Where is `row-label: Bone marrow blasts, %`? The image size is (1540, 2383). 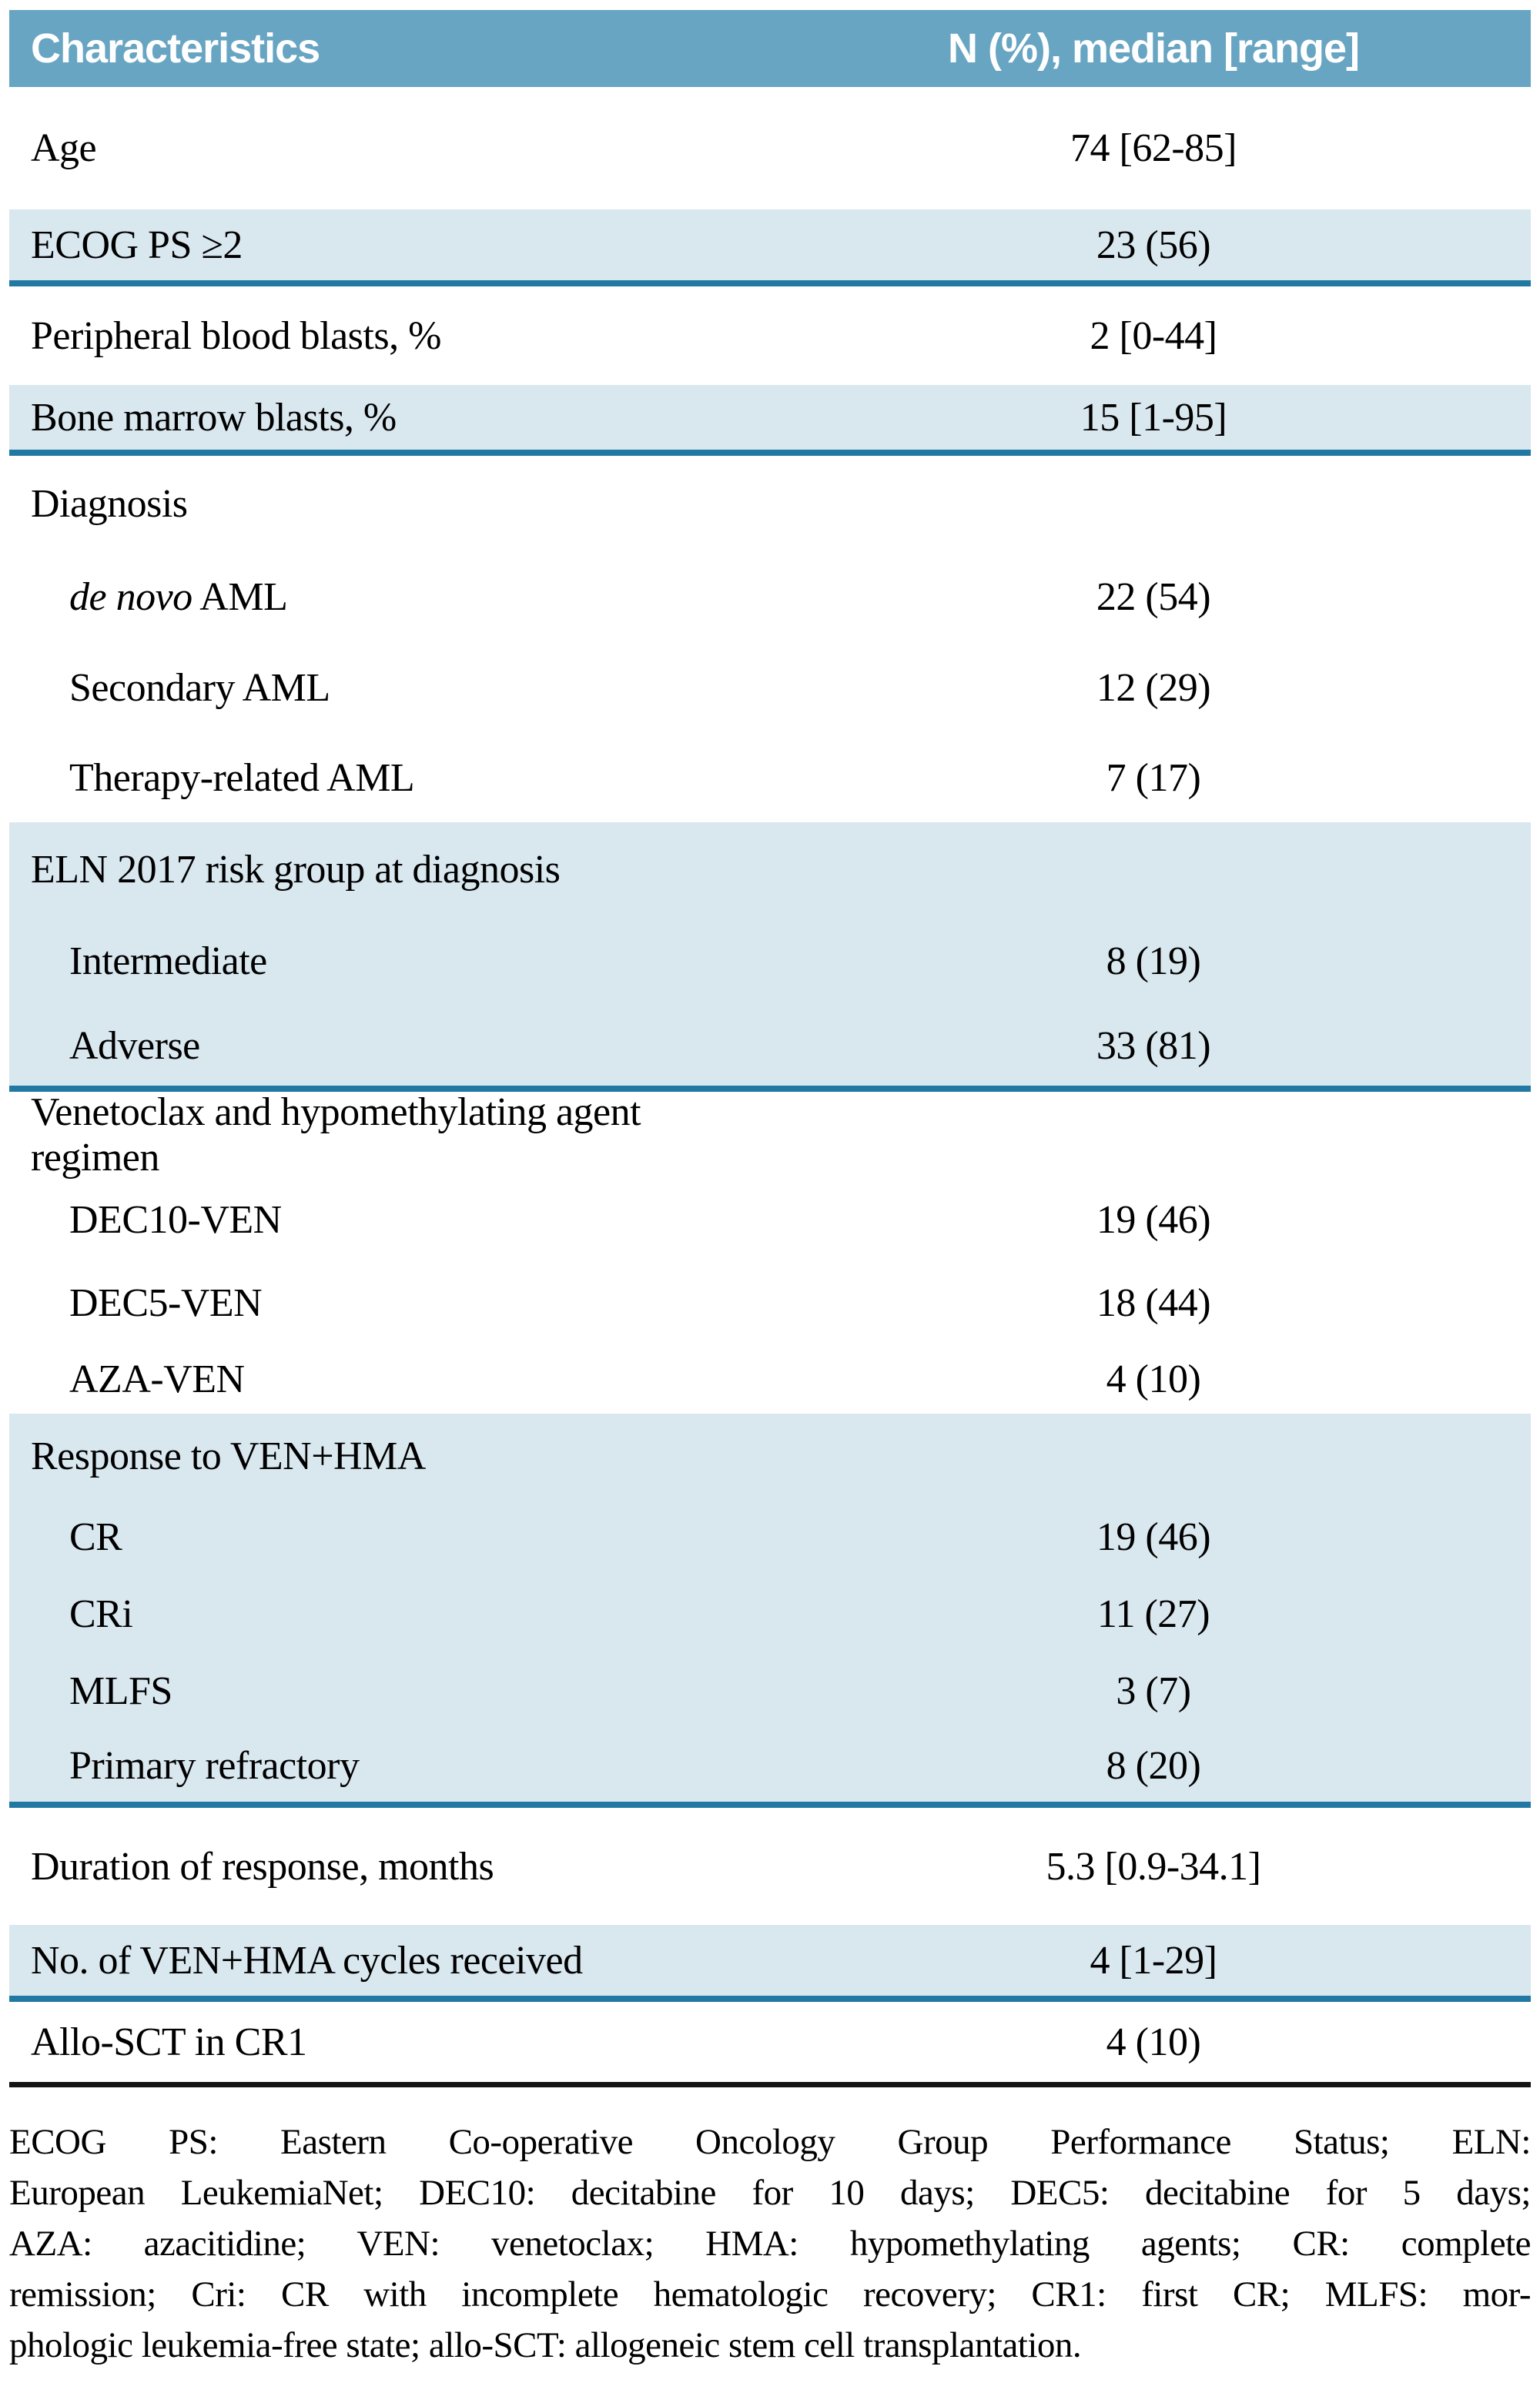
row-label: Bone marrow blasts, % is located at coordinates (214, 417).